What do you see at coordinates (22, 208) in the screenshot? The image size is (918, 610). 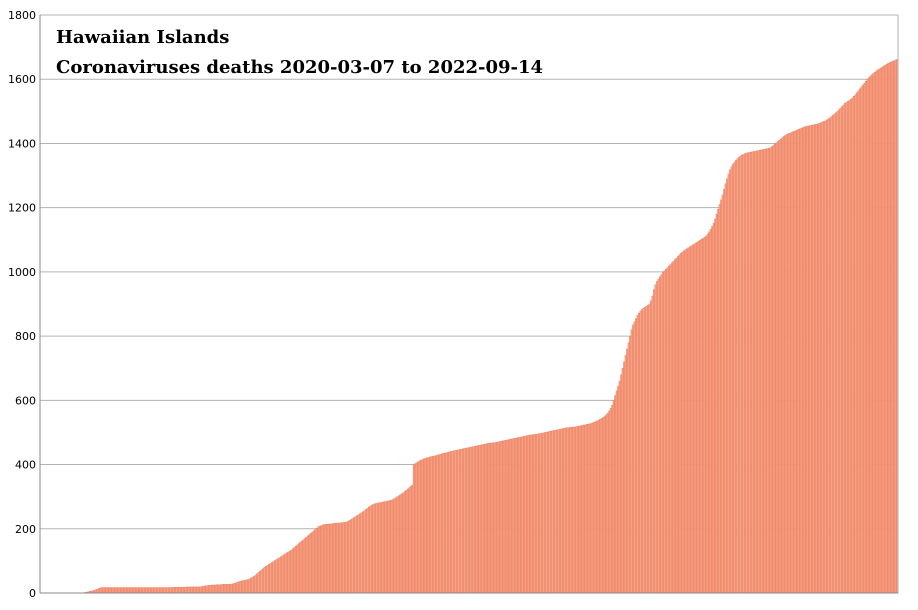 I see `y-tick-label: 1200` at bounding box center [22, 208].